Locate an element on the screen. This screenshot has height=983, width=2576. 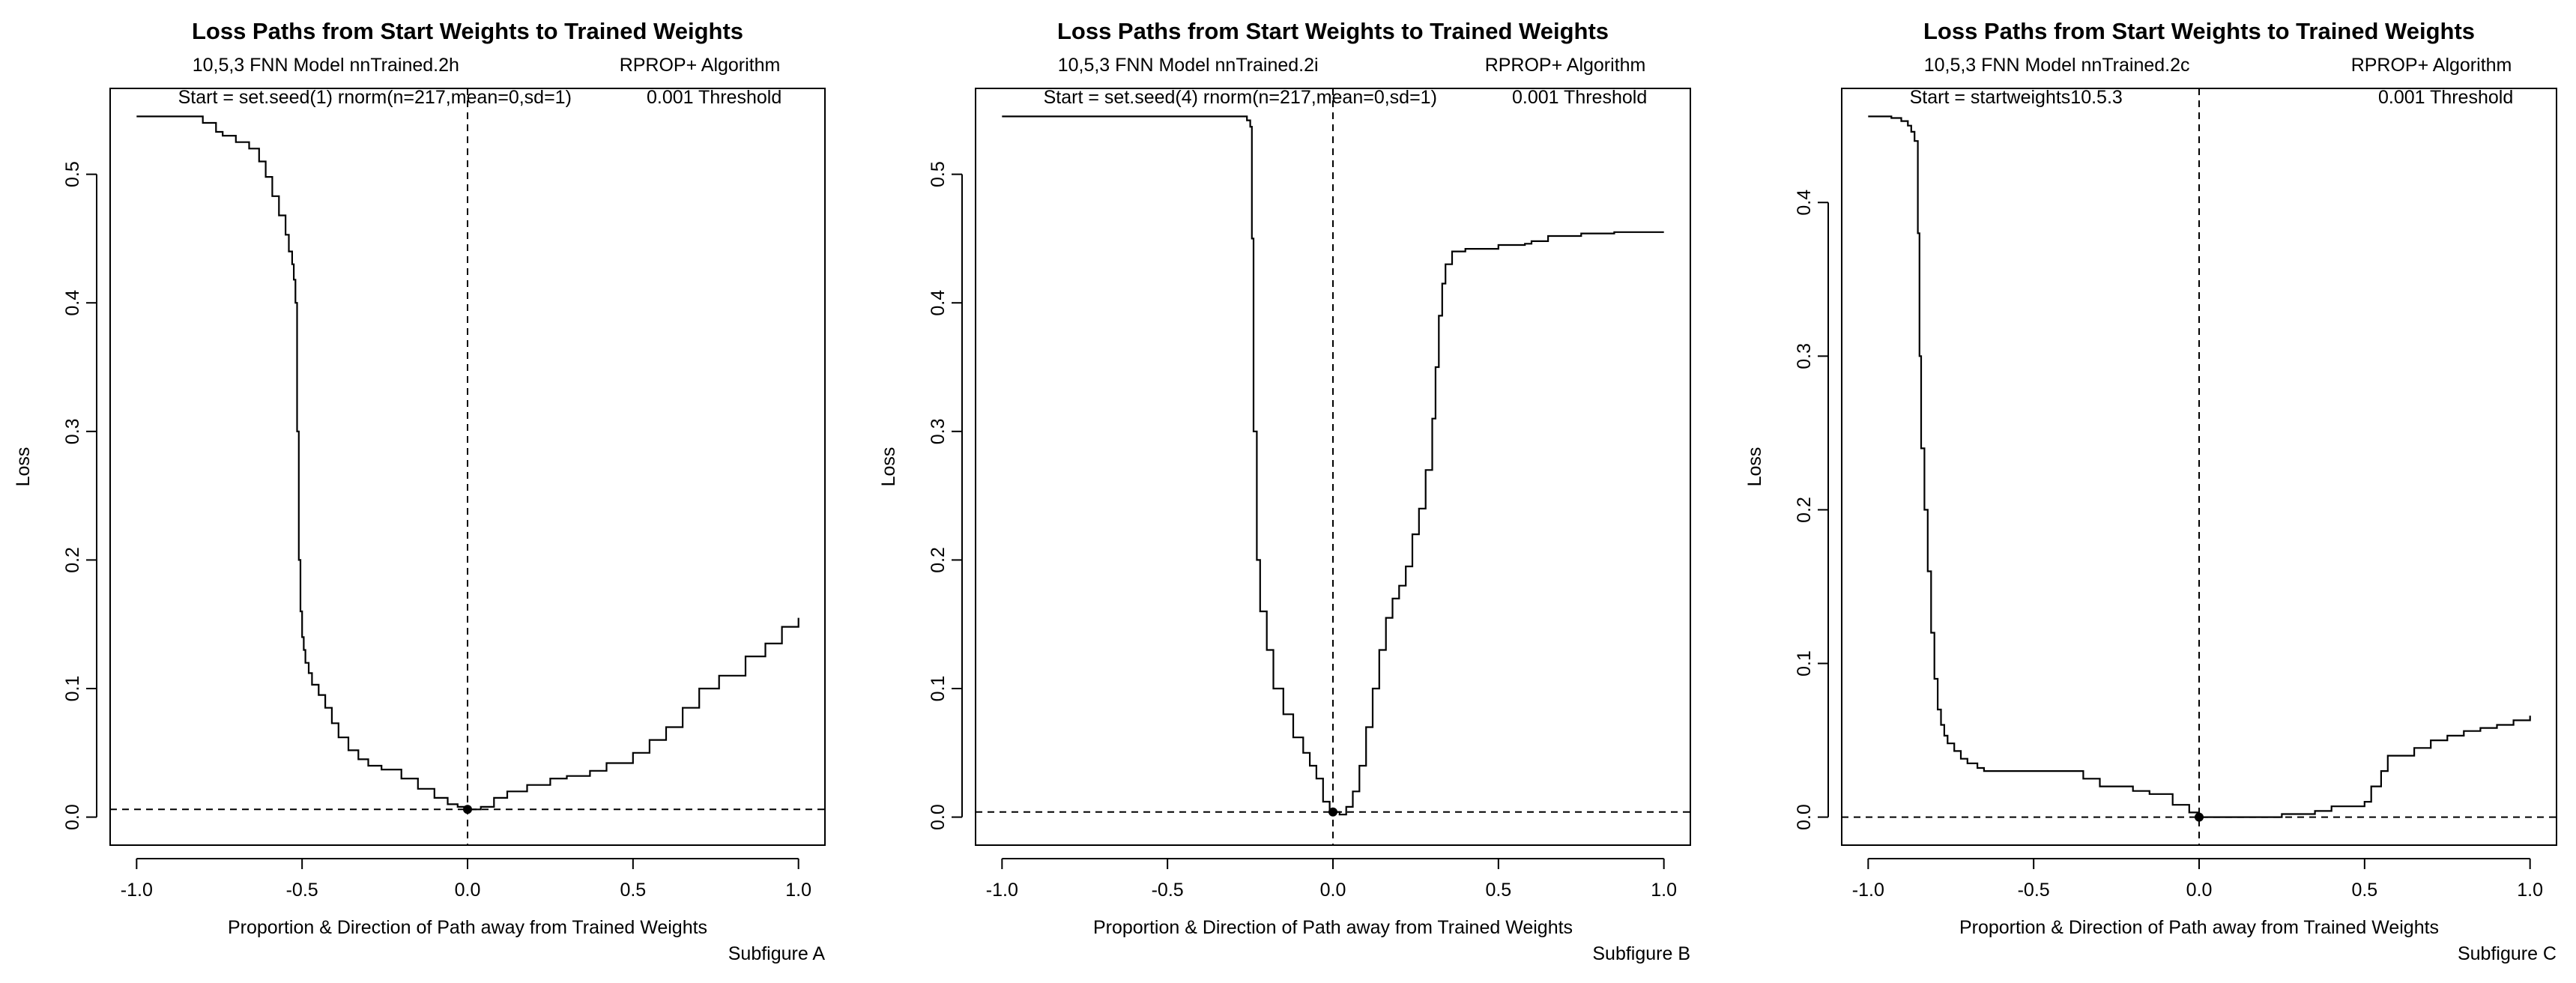
subfigure-caption: Subfigure B is located at coordinates (1641, 953).